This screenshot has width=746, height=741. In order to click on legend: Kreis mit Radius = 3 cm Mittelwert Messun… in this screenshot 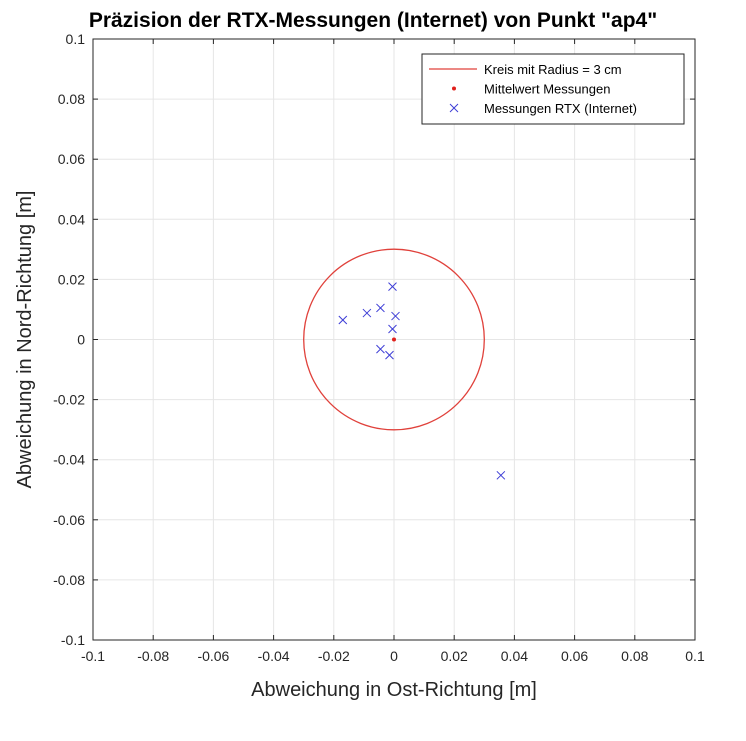, I will do `click(553, 89)`.